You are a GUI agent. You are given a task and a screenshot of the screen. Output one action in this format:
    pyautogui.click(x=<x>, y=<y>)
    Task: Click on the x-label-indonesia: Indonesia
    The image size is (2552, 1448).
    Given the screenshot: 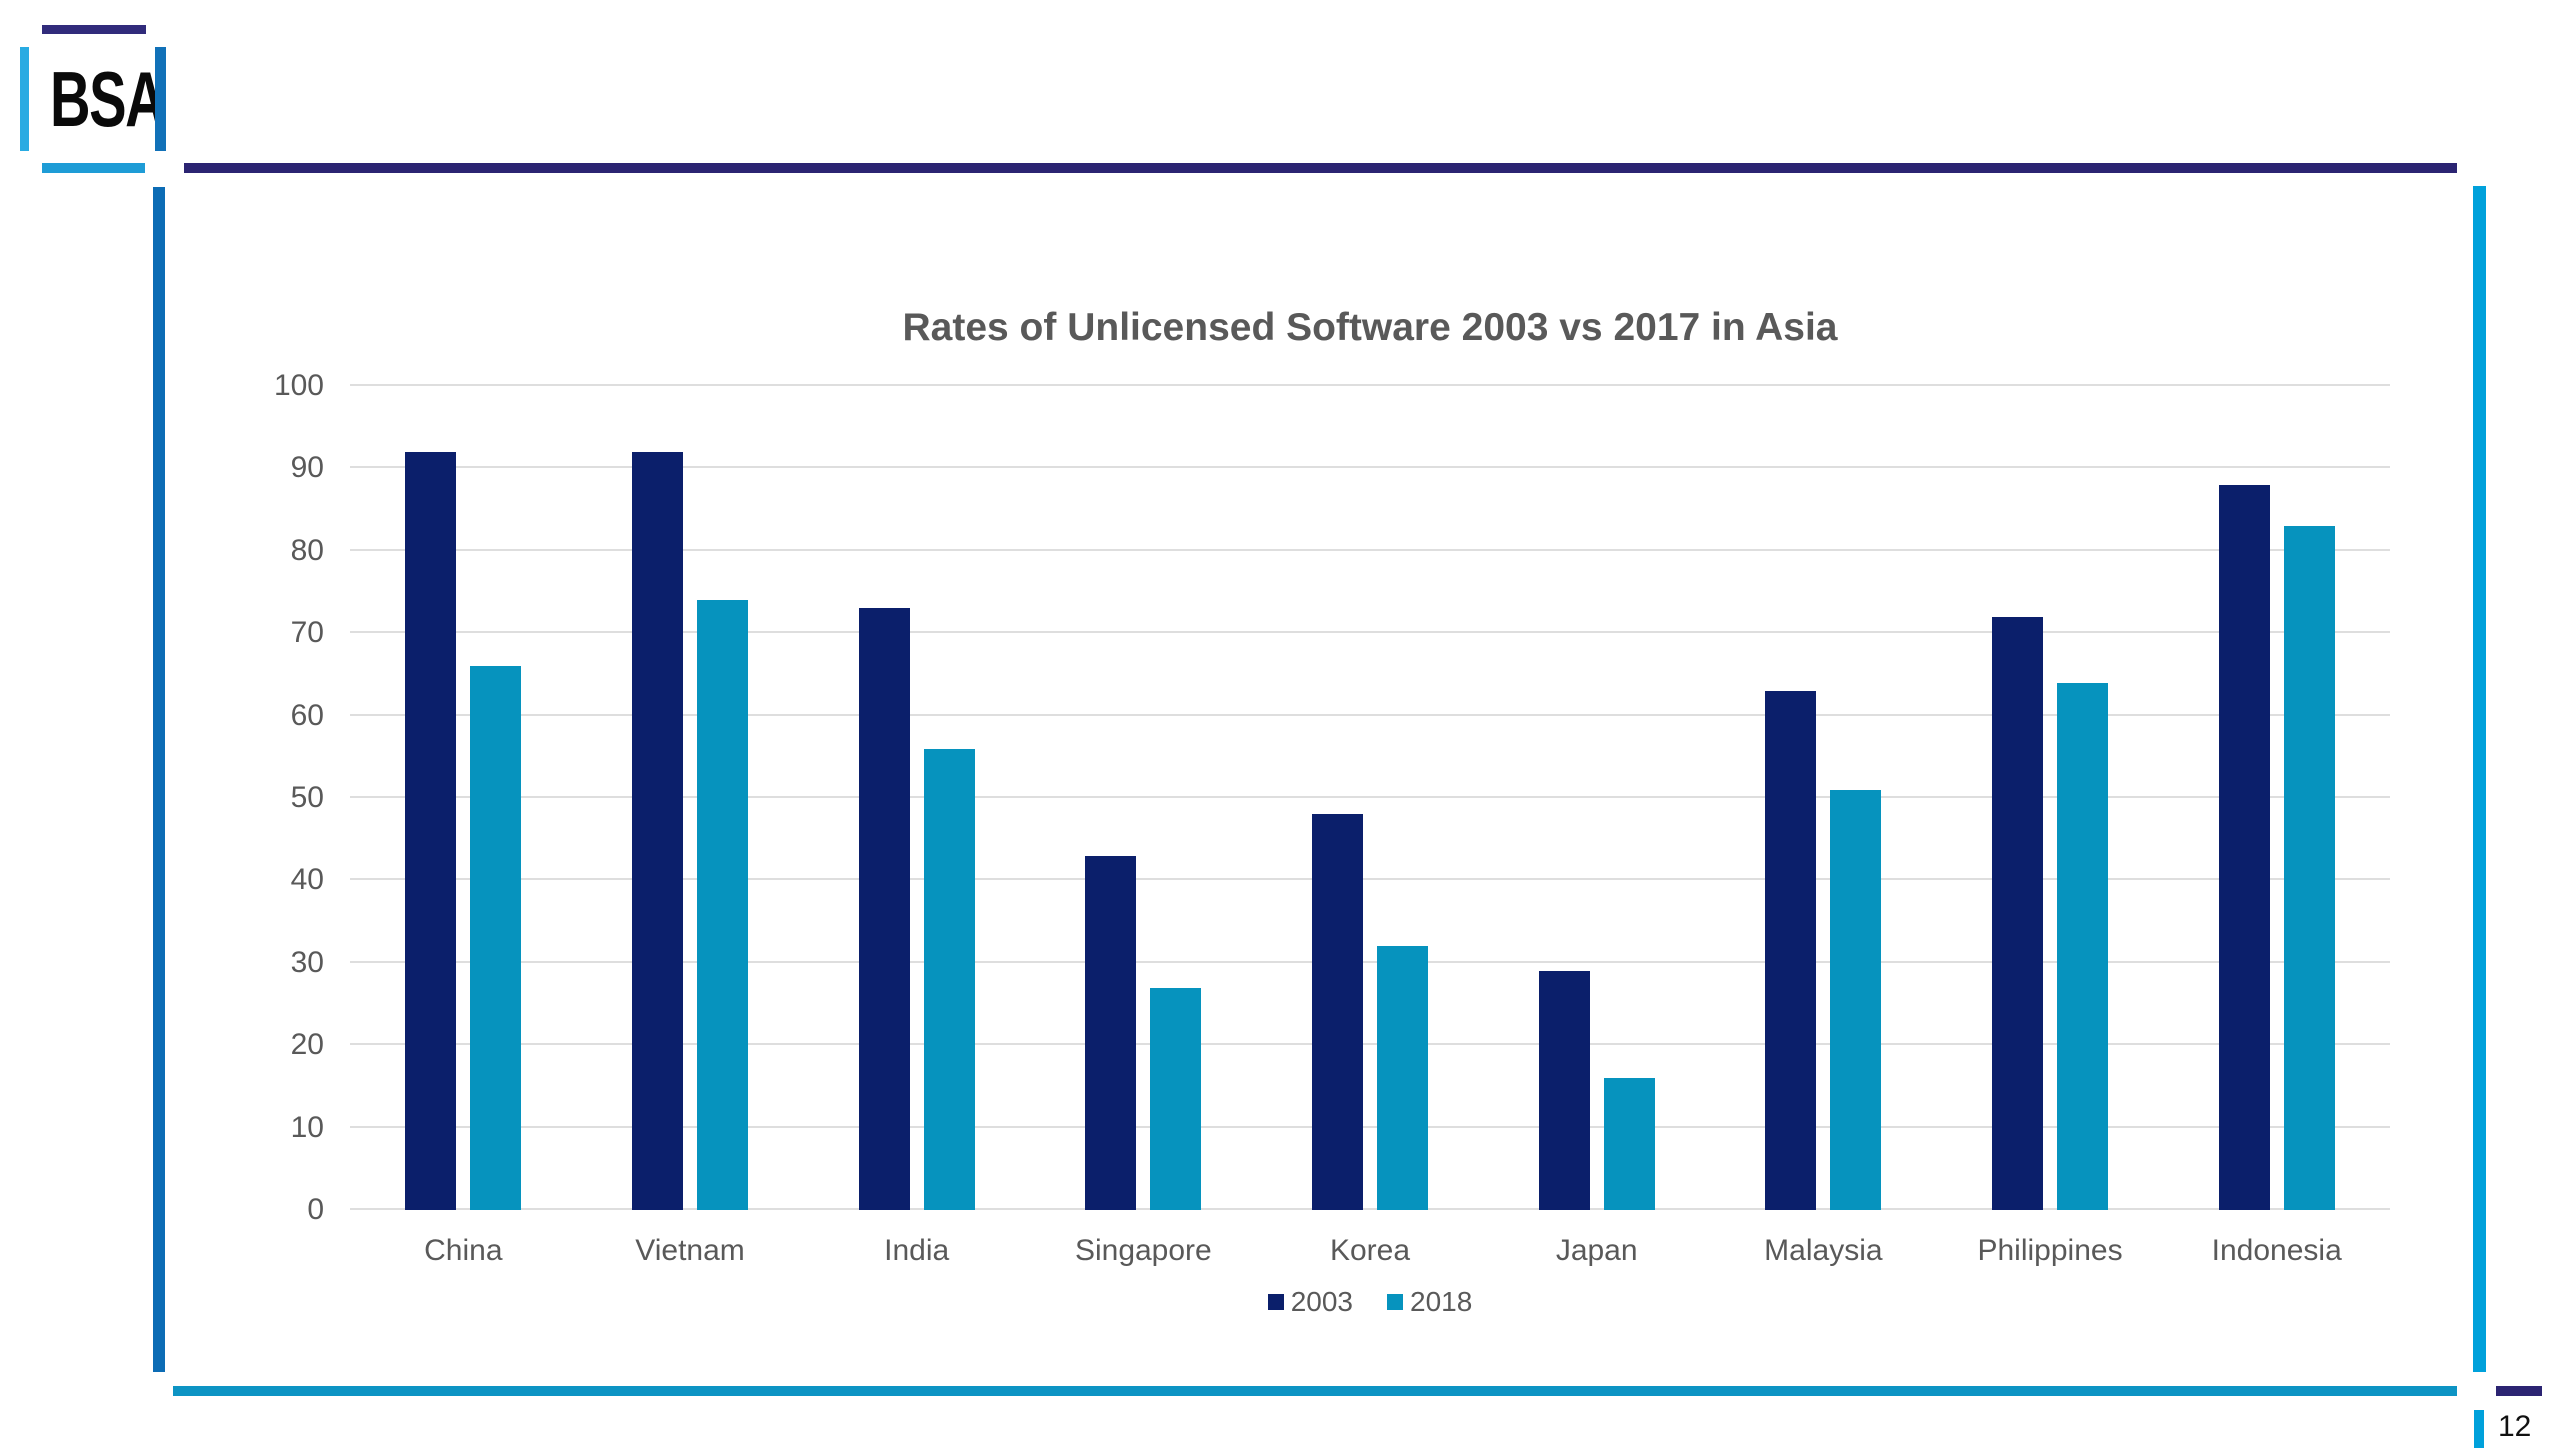 What is the action you would take?
    pyautogui.click(x=2276, y=1250)
    